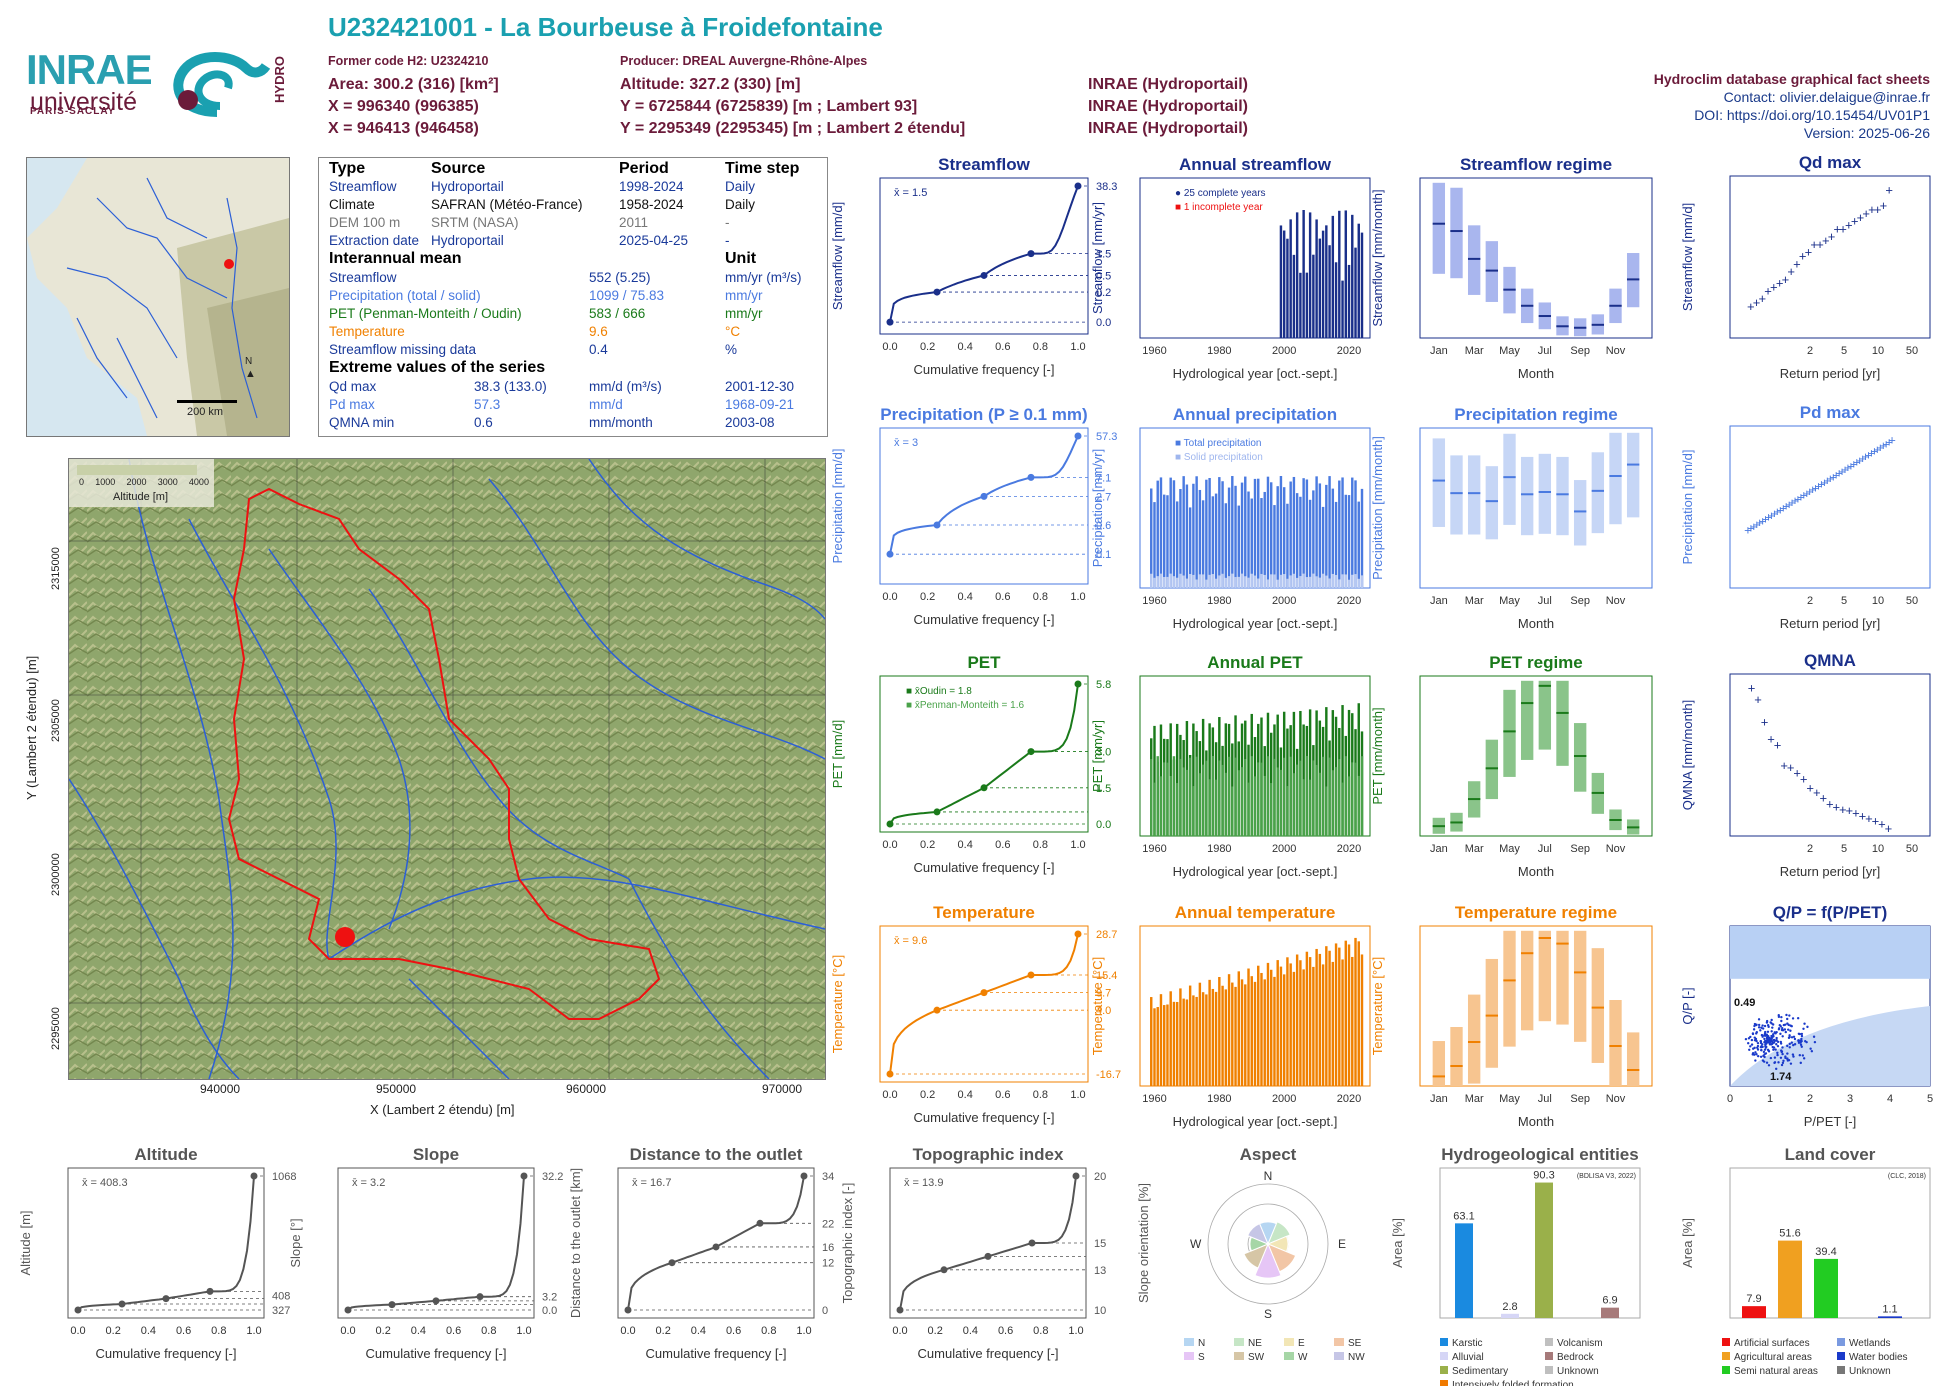 This screenshot has height=1386, width=1960. What do you see at coordinates (1106, 935) in the screenshot?
I see `right-tick-label: 28.7` at bounding box center [1106, 935].